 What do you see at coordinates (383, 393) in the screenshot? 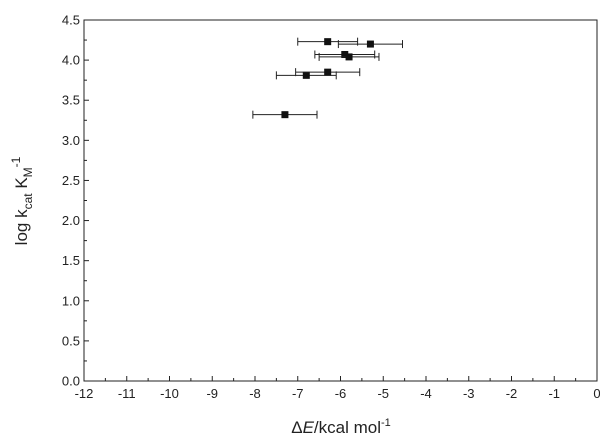
I see `x-tick-label: -5` at bounding box center [383, 393].